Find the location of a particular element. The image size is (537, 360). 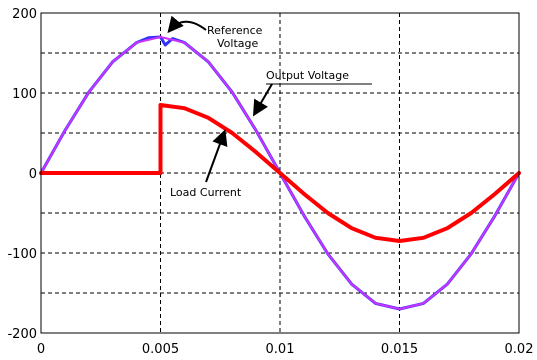

annotation-load-current: Load Current is located at coordinates (206, 192).